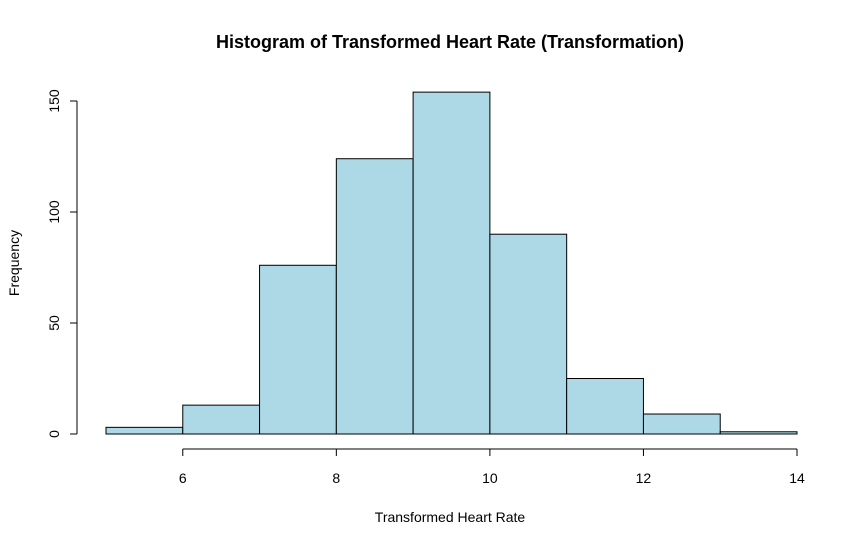 This screenshot has width=865, height=546. What do you see at coordinates (797, 478) in the screenshot?
I see `x-tick-label: 14` at bounding box center [797, 478].